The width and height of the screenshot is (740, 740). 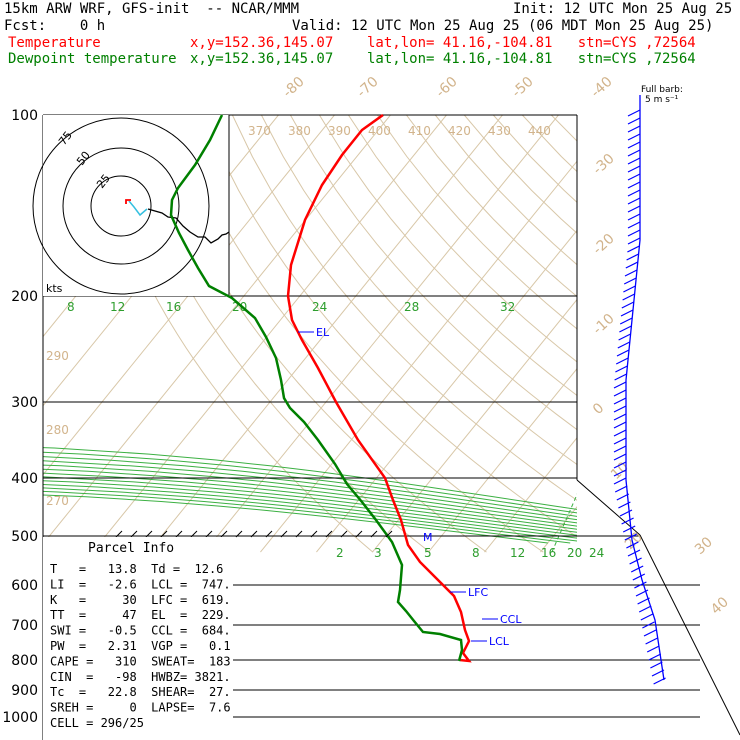 I want to click on wind-barb-legend: Full barb:, so click(x=662, y=90).